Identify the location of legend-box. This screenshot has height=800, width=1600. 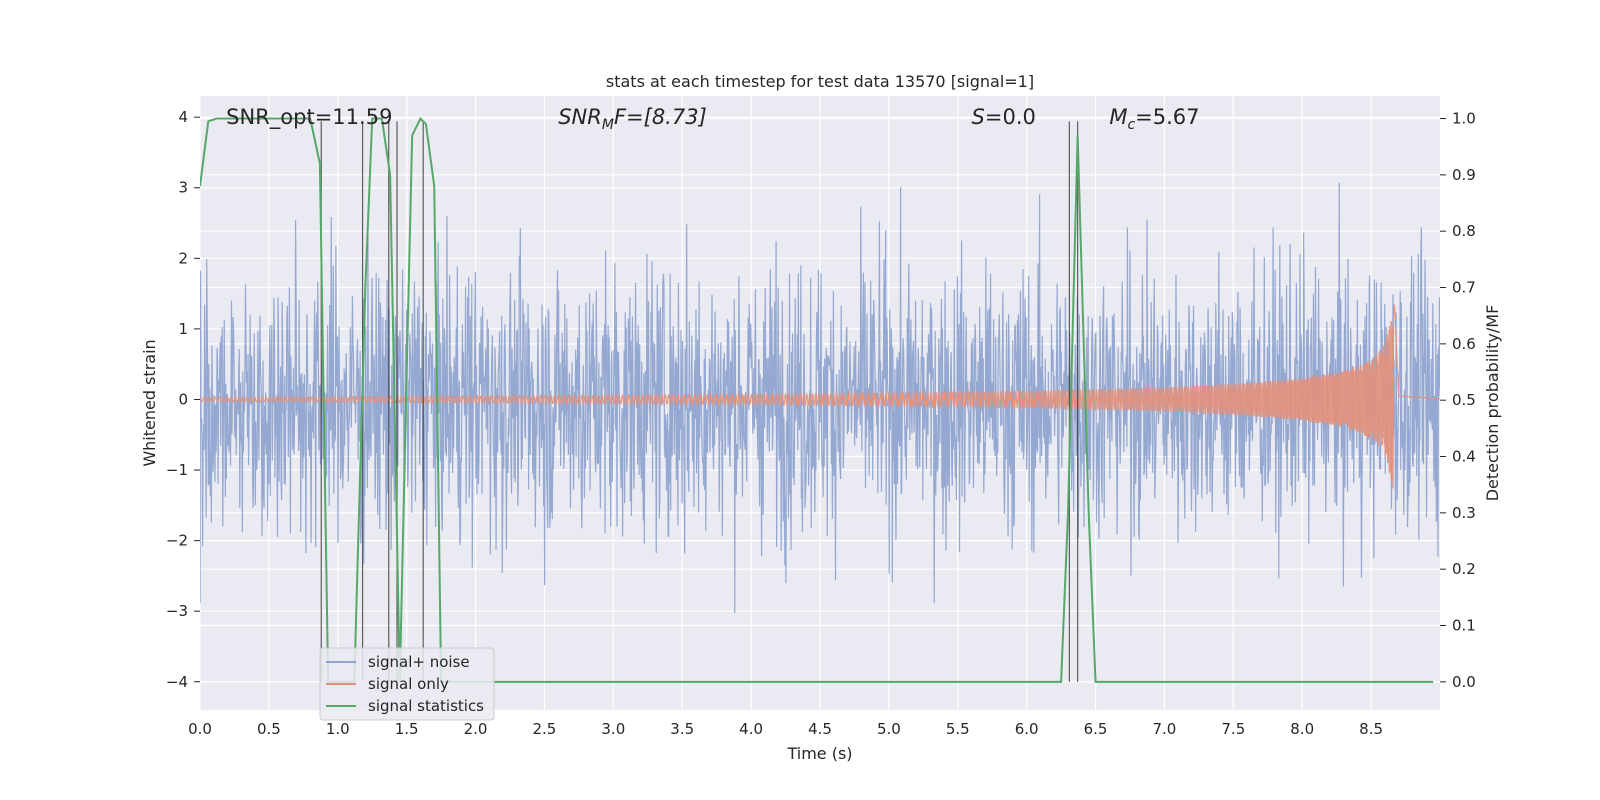
(407, 684).